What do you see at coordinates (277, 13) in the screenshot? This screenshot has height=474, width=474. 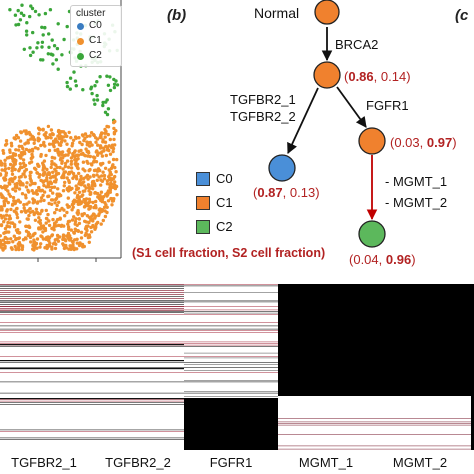 I see `root-label: Normal` at bounding box center [277, 13].